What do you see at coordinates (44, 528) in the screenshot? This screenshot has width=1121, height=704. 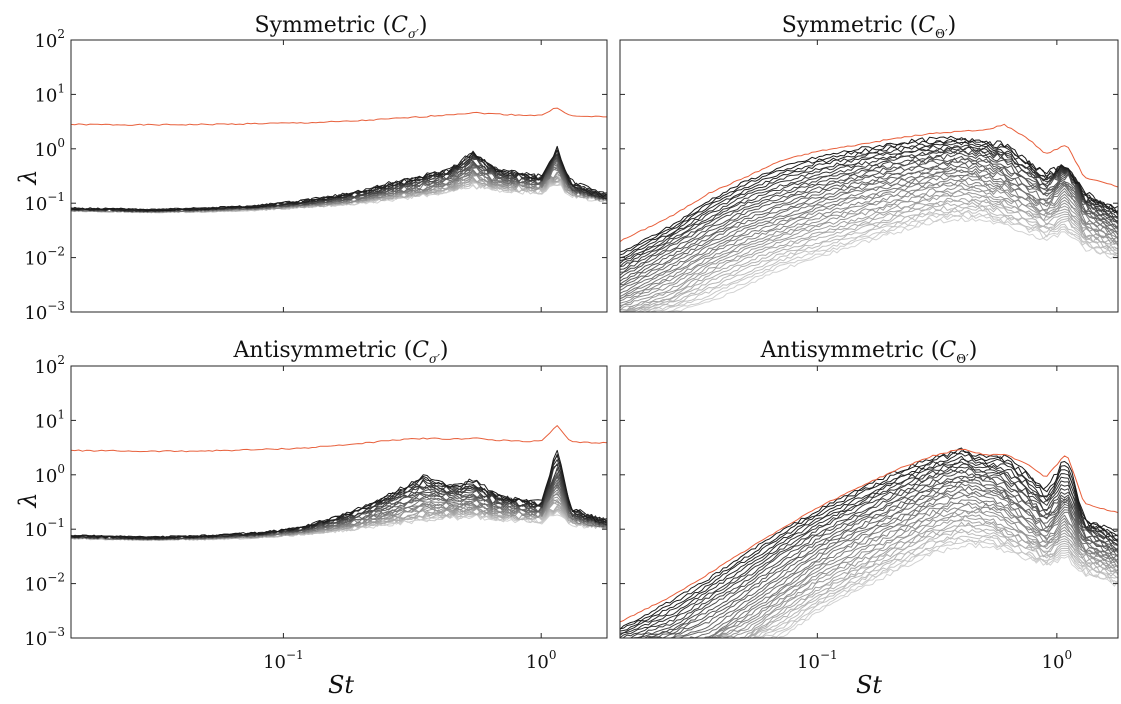 I see `y-tick-label: 10⁻¹` at bounding box center [44, 528].